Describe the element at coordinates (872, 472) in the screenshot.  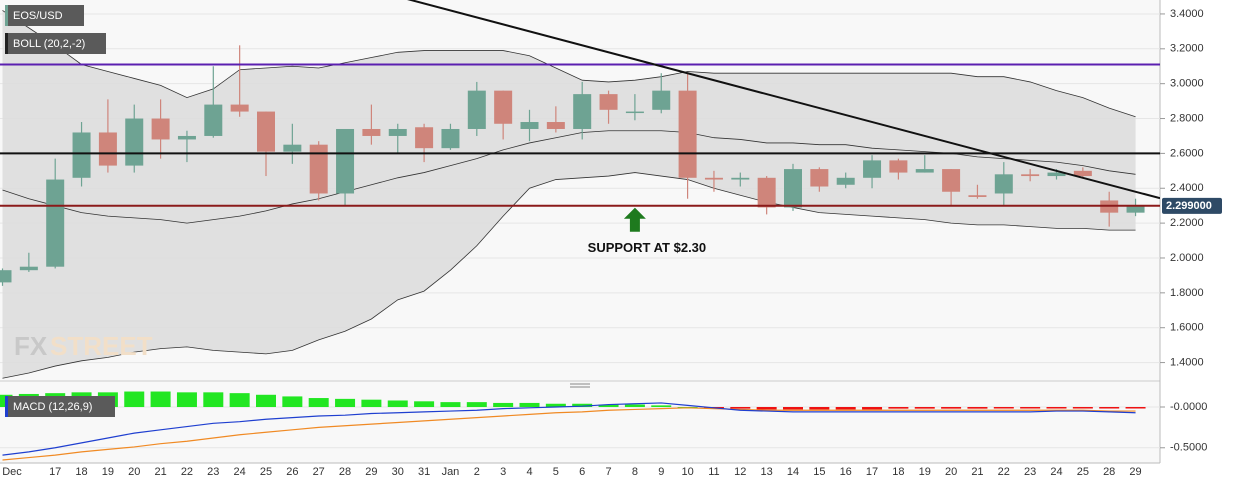
I see `x-tick-label: 17` at that location.